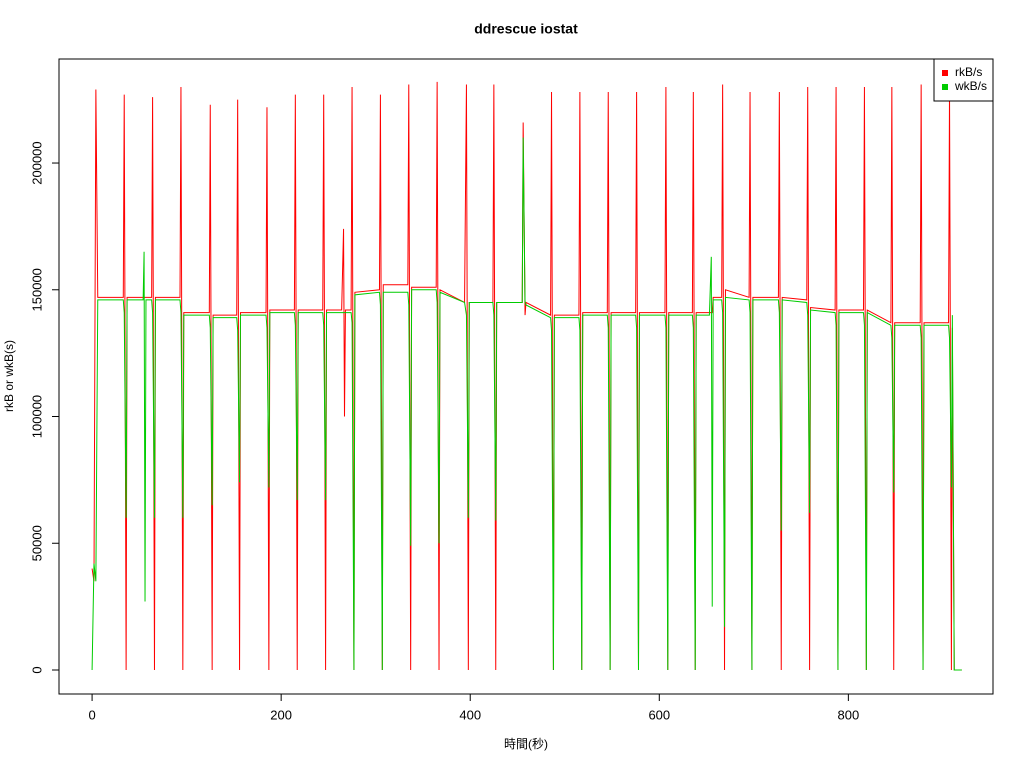  What do you see at coordinates (36, 162) in the screenshot?
I see `y-tick-label: 200000` at bounding box center [36, 162].